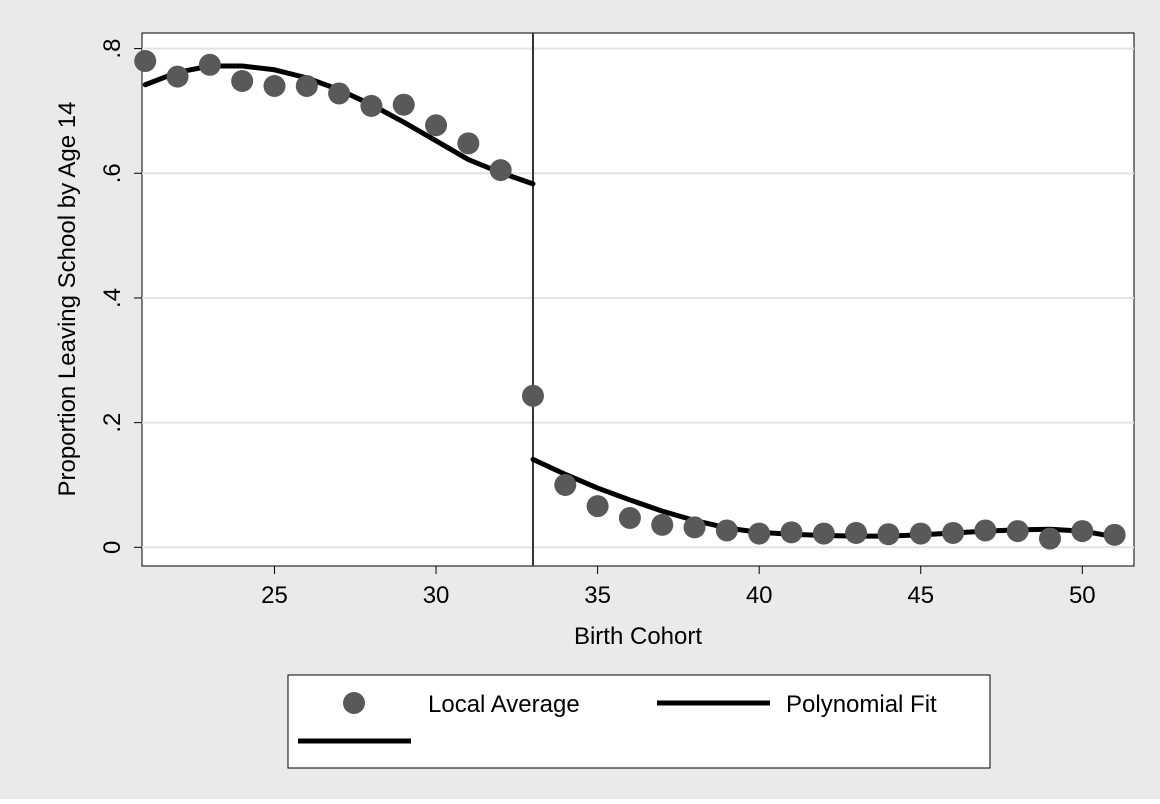 The width and height of the screenshot is (1160, 804). I want to click on y-tick-label: .2, so click(112, 423).